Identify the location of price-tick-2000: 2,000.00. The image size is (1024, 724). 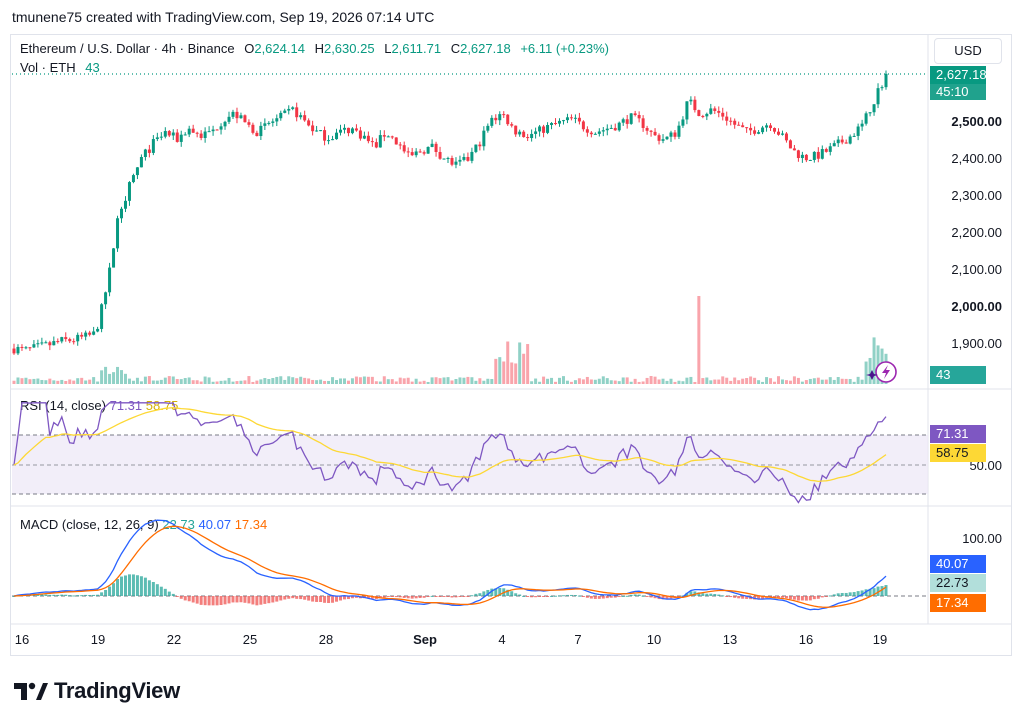
(976, 306).